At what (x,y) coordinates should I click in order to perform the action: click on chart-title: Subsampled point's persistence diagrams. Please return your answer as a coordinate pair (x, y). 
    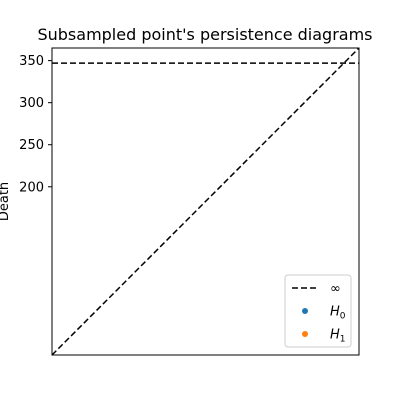
    Looking at the image, I should click on (204, 34).